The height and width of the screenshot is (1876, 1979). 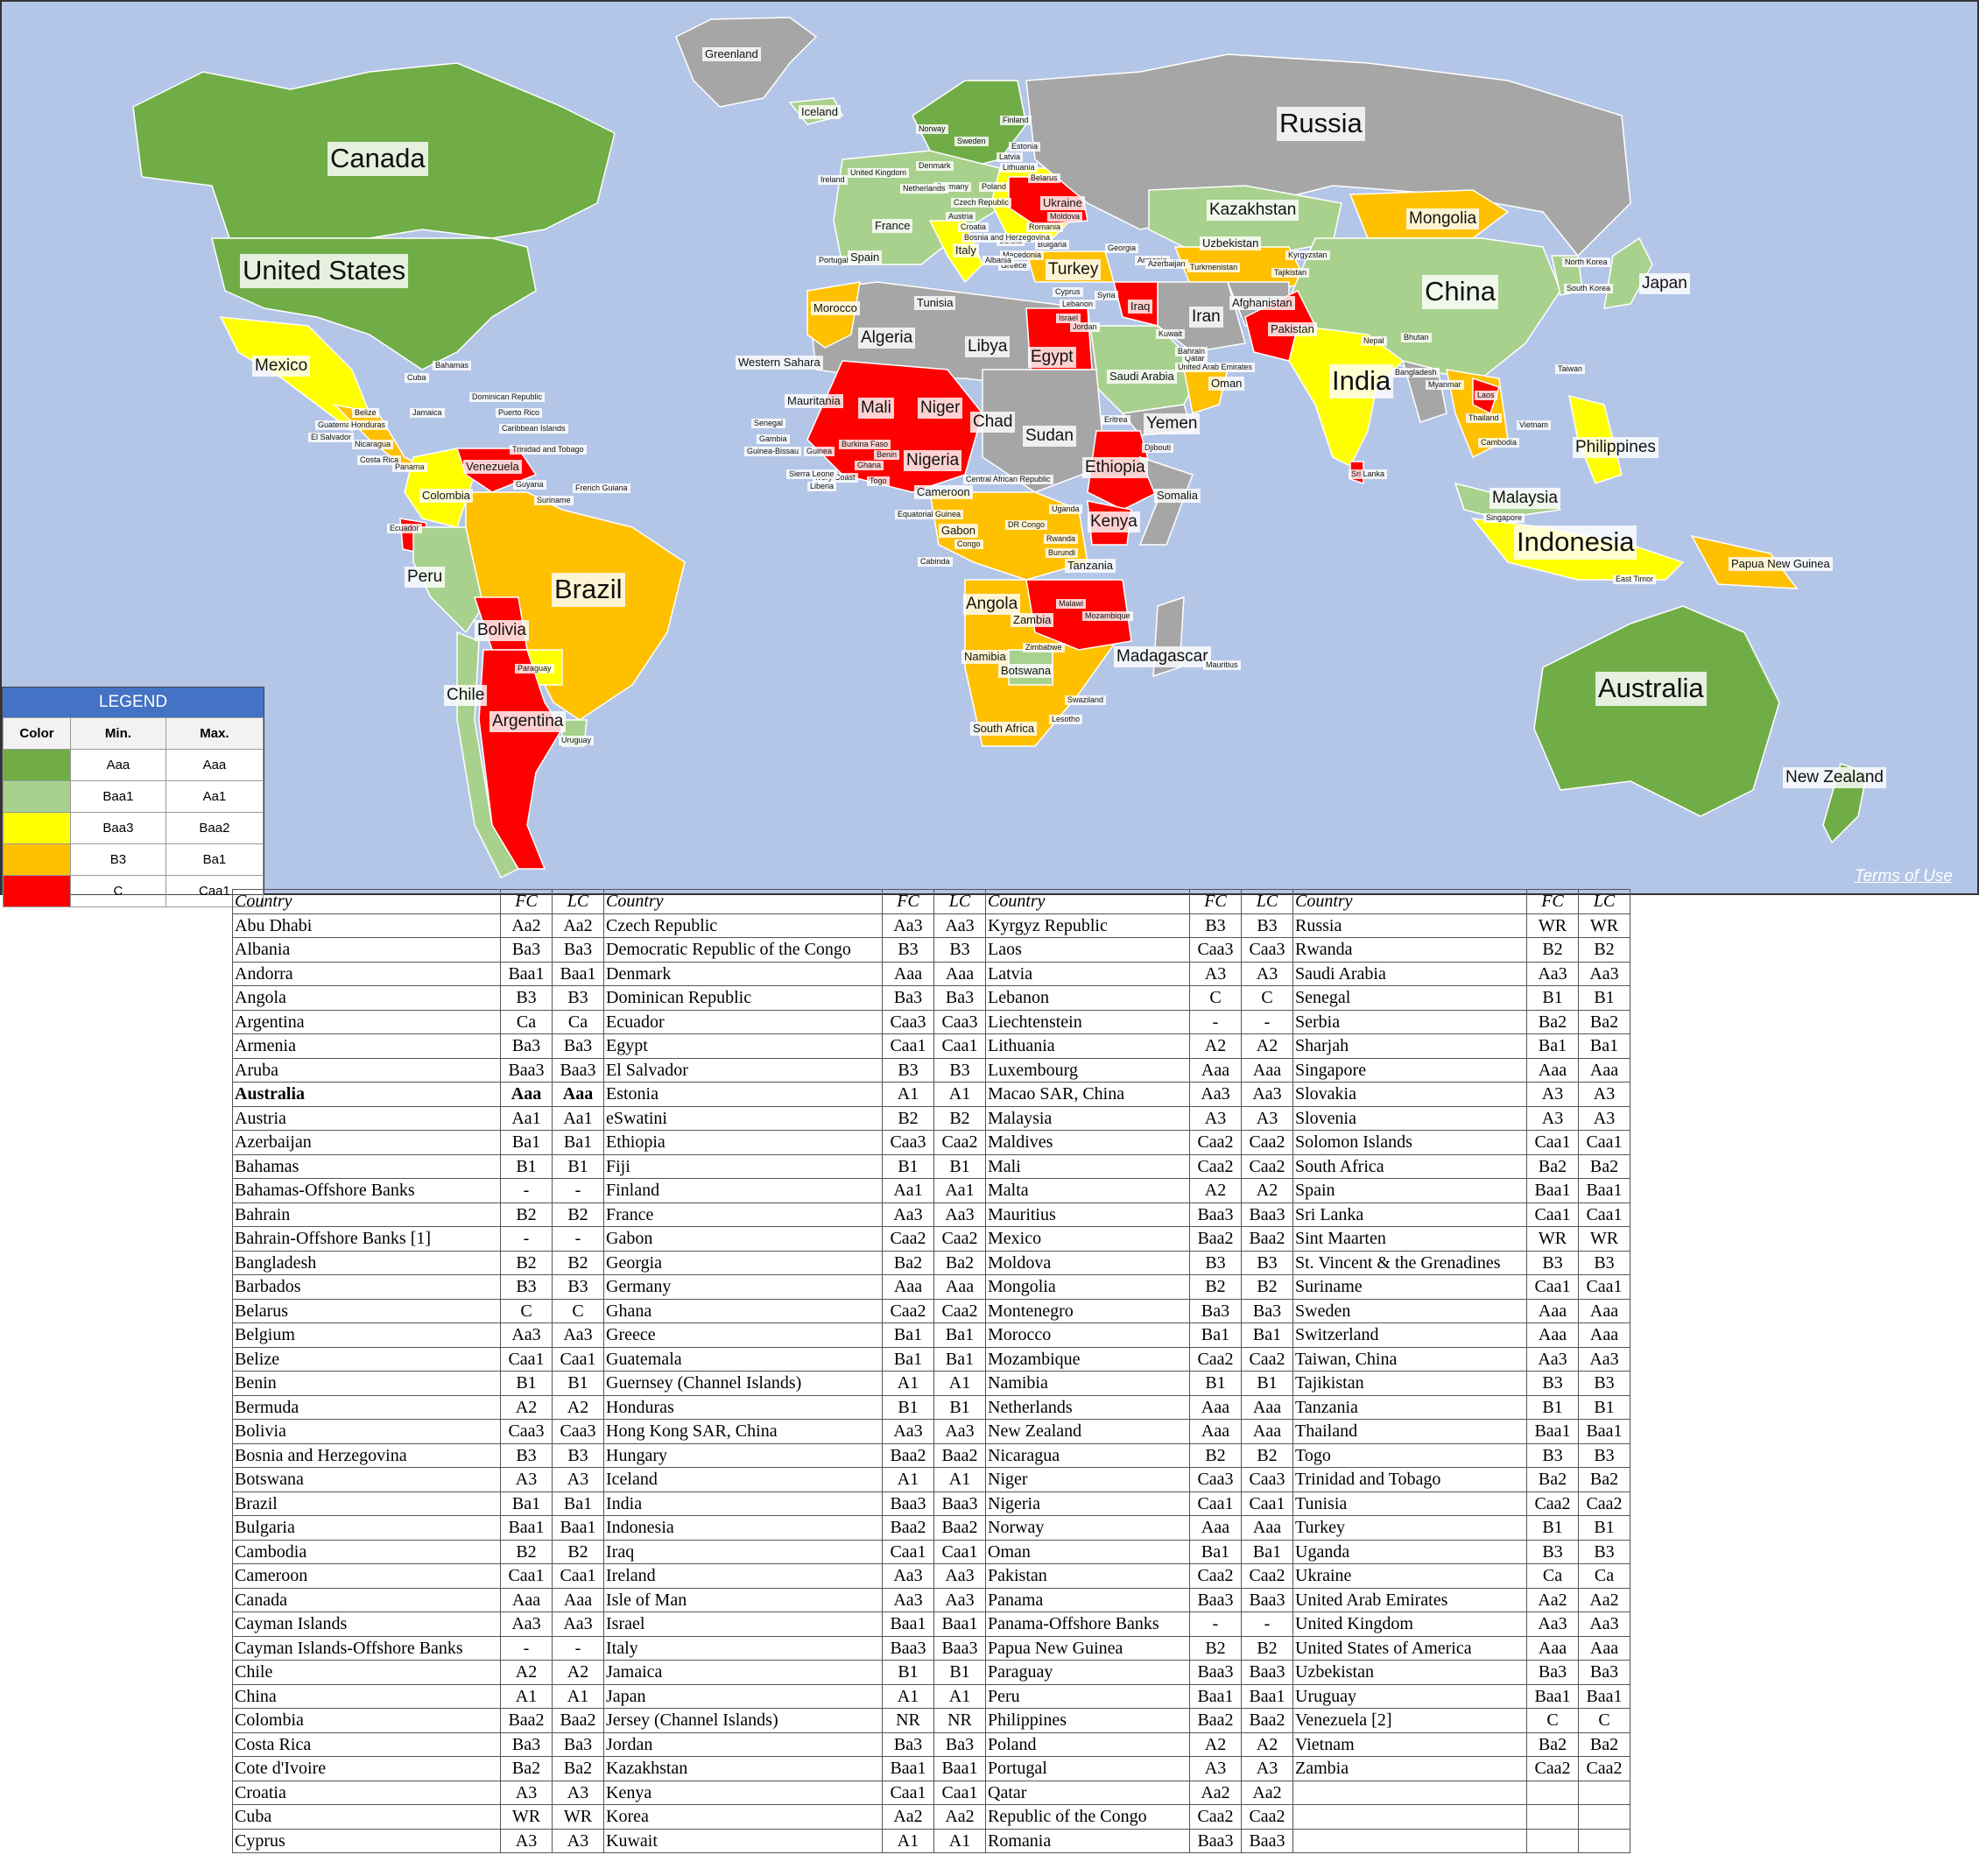 What do you see at coordinates (1552, 1841) in the screenshot?
I see `fc-rating-cell` at bounding box center [1552, 1841].